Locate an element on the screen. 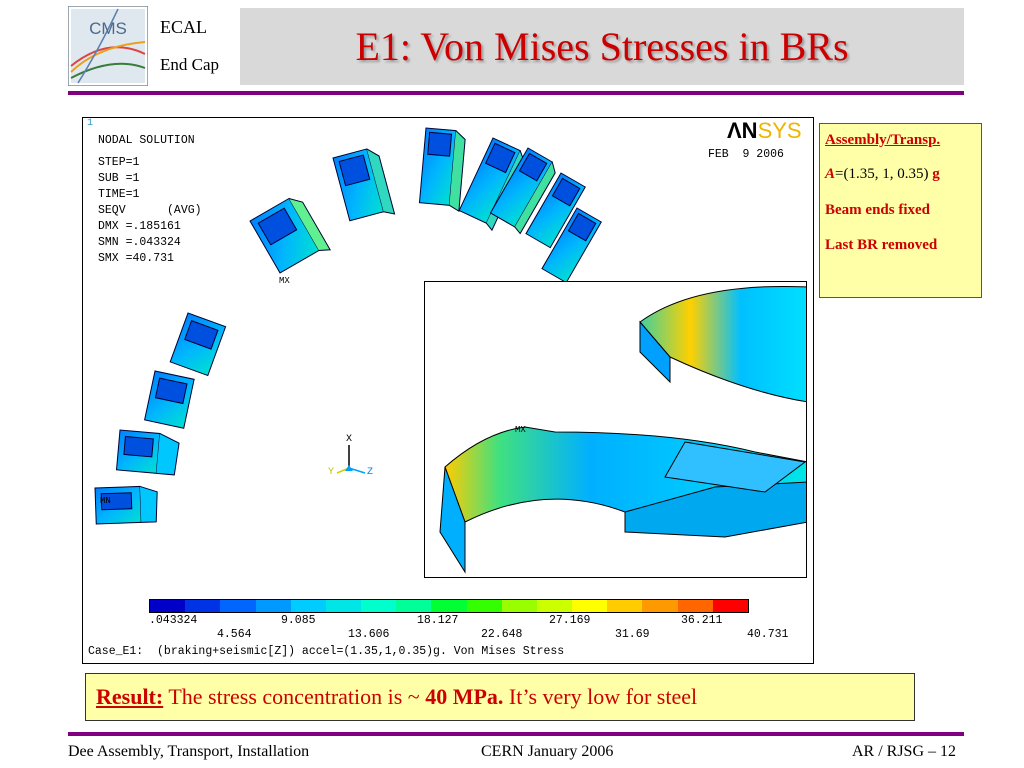 The height and width of the screenshot is (768, 1024). endcap-label: End Cap is located at coordinates (190, 64).